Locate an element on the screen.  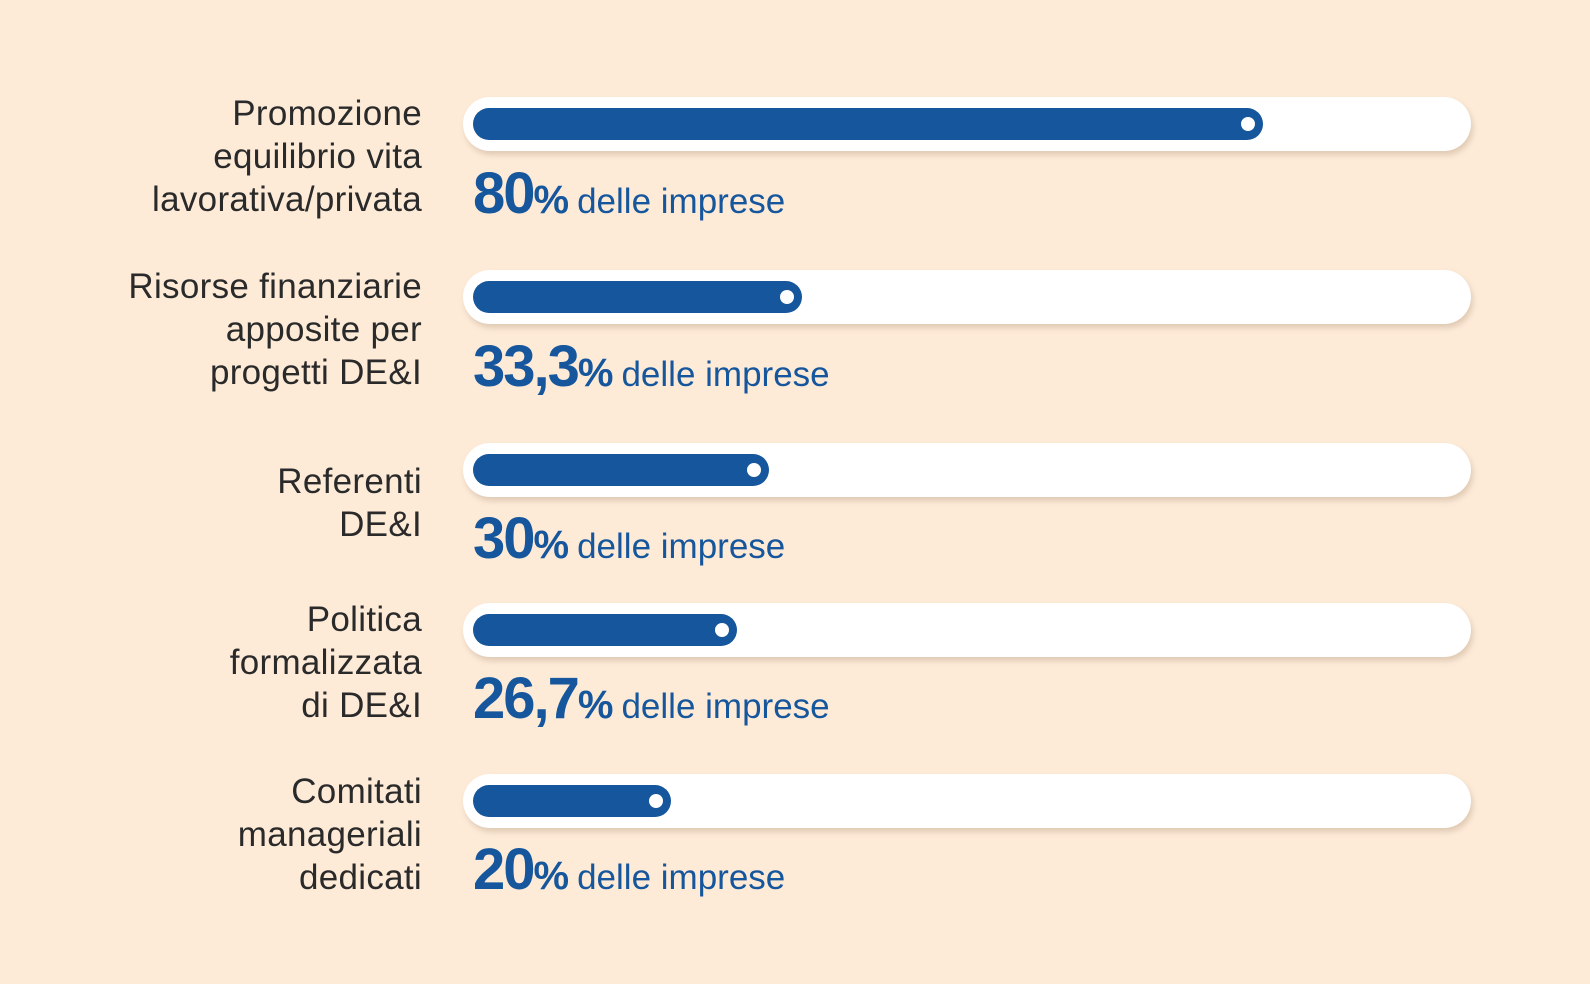
value-label: 26,7% delle imprese is located at coordinates (651, 698).